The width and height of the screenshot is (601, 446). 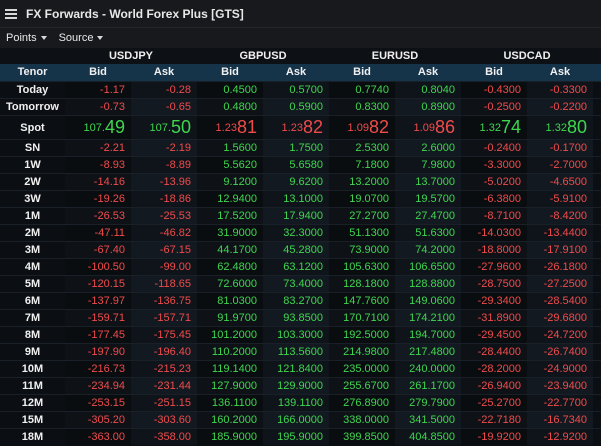 I want to click on bid-cell: 27.2700, so click(x=362, y=216).